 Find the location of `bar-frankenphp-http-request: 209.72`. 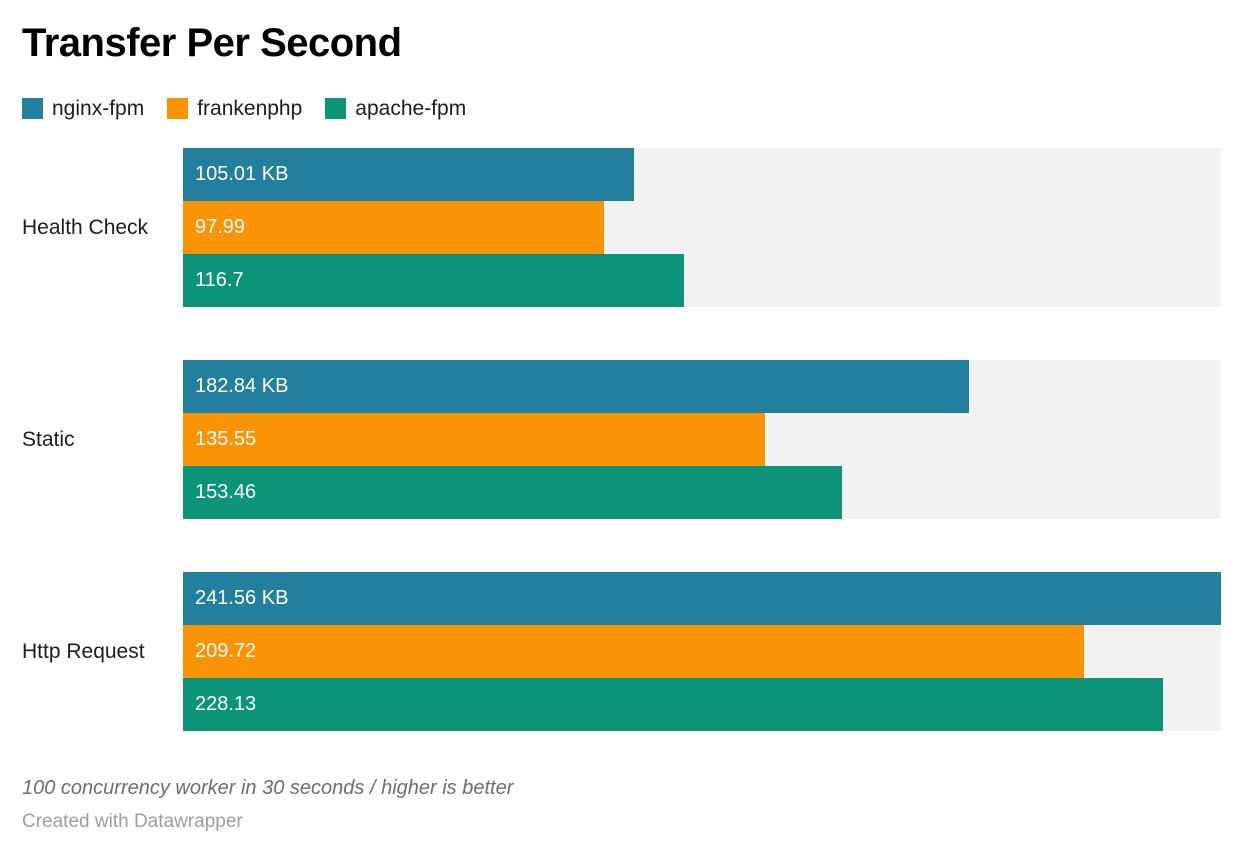

bar-frankenphp-http-request: 209.72 is located at coordinates (634, 651).